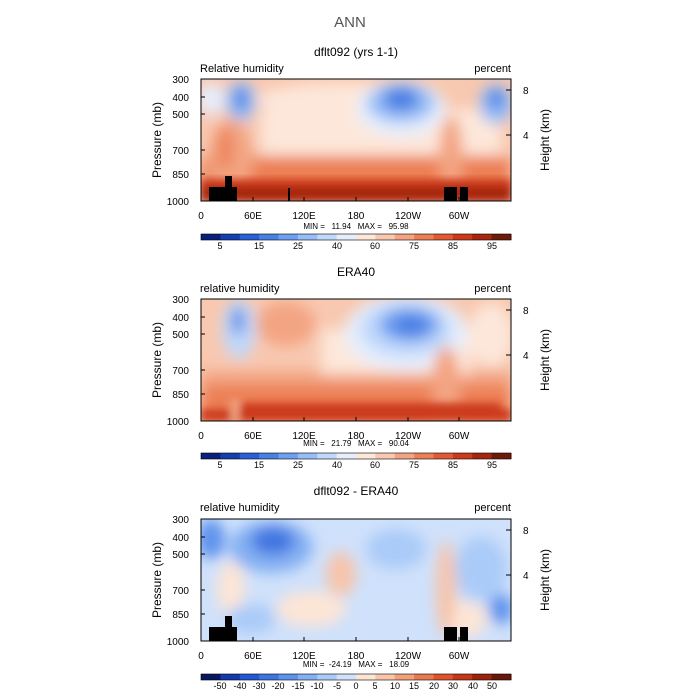 The image size is (700, 700). Describe the element at coordinates (492, 69) in the screenshot. I see `panel-1-right-label: percent` at that location.